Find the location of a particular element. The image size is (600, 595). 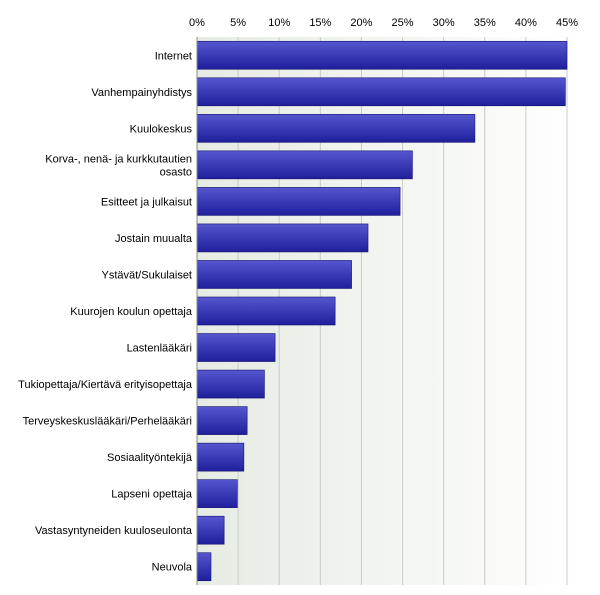

category-label: Lapseni opettaja is located at coordinates (152, 495).